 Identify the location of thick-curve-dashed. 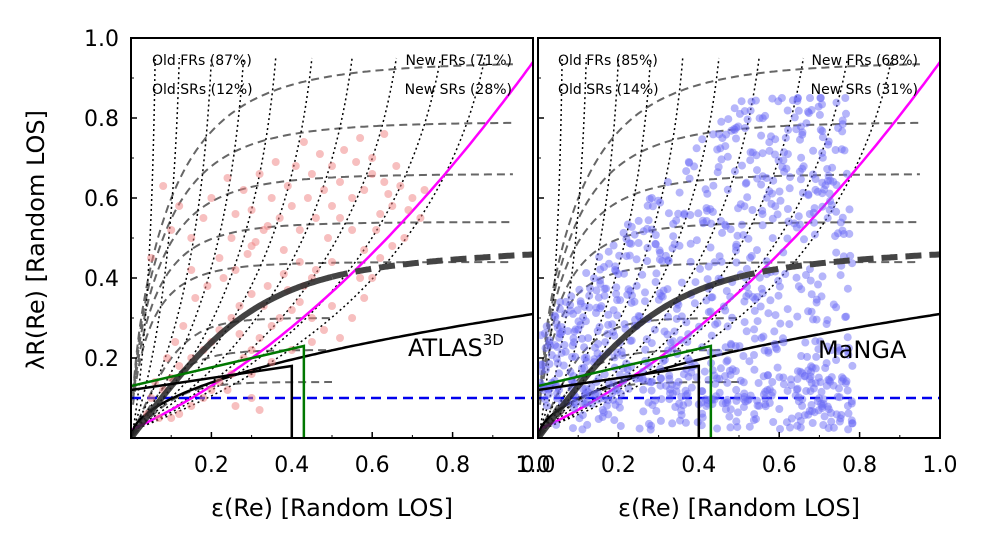
(432, 265).